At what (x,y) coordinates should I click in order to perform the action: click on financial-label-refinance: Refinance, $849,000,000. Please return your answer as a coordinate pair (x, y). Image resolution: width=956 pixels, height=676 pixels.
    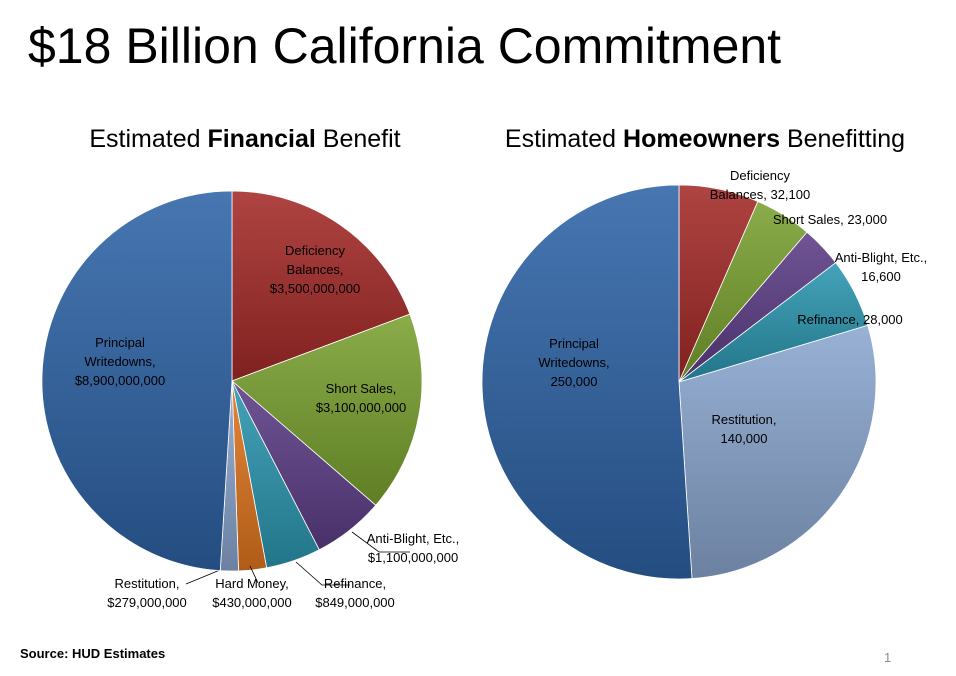
    Looking at the image, I should click on (355, 593).